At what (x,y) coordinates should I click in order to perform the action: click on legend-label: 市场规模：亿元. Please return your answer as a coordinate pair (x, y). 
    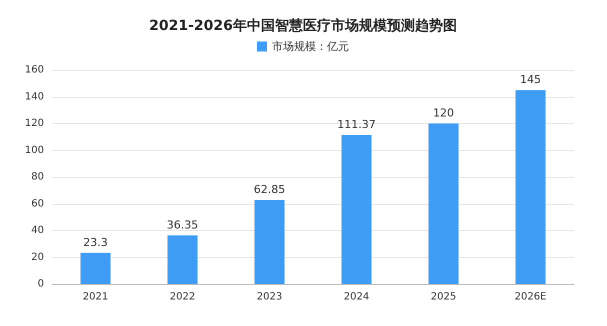
    Looking at the image, I should click on (310, 46).